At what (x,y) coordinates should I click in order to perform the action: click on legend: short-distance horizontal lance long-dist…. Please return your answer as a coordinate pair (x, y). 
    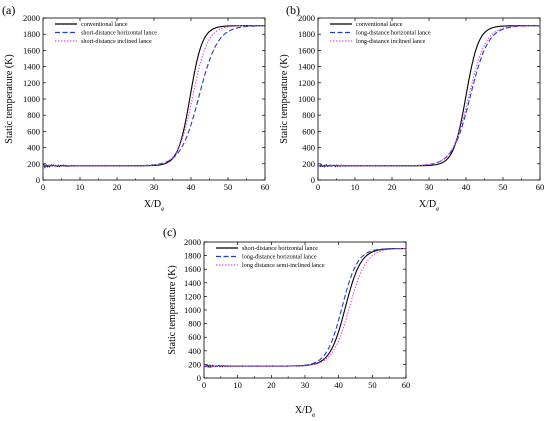
    Looking at the image, I should click on (270, 257).